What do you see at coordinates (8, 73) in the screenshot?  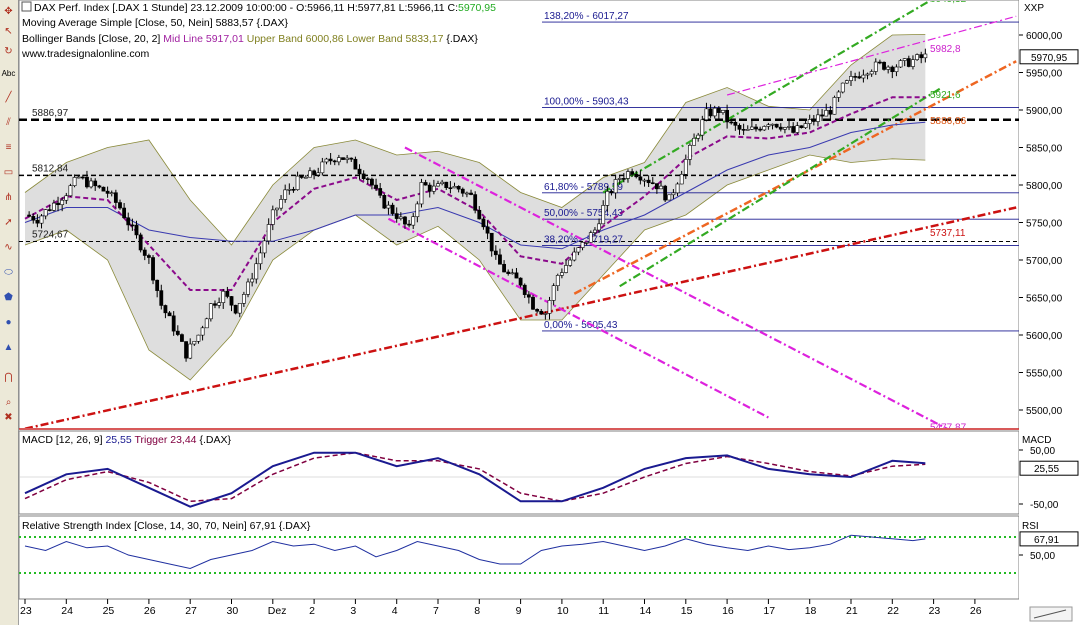 I see `text-tool-button: Abc` at bounding box center [8, 73].